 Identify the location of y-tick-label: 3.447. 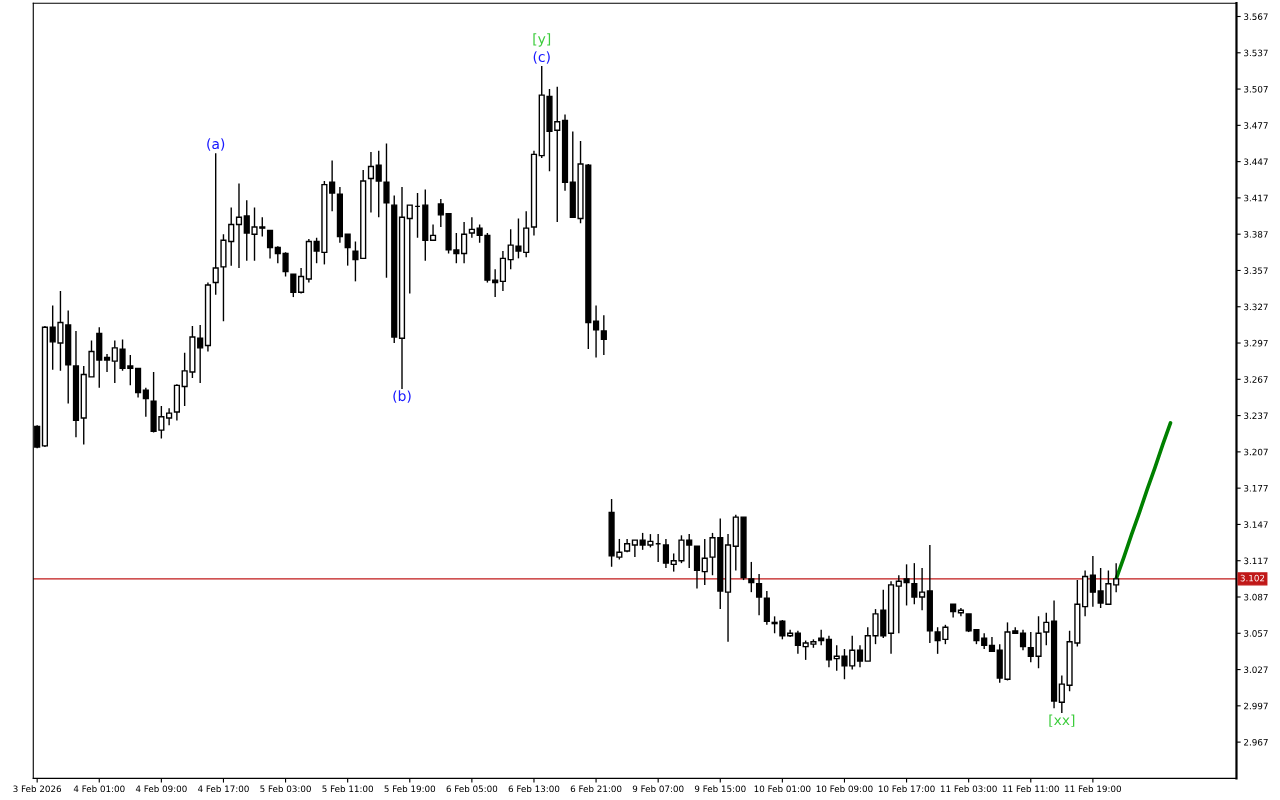
(1256, 162).